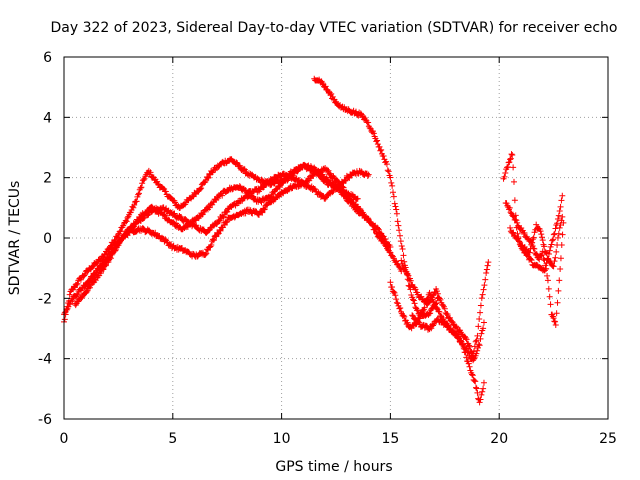 Image resolution: width=640 pixels, height=480 pixels. I want to click on x-tick-label: 15, so click(390, 439).